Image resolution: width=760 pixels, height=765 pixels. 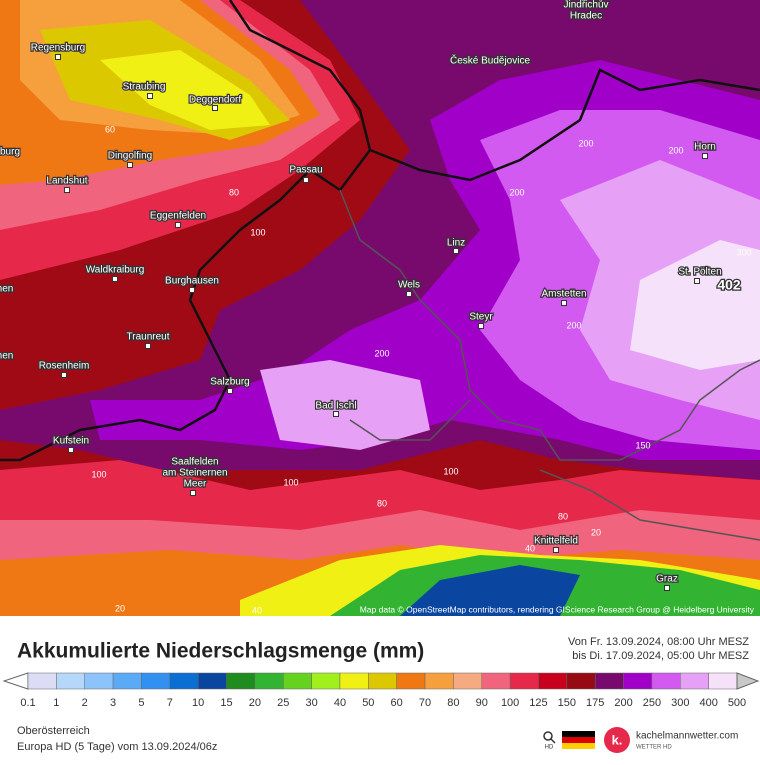 I want to click on flag-black, so click(x=578, y=734).